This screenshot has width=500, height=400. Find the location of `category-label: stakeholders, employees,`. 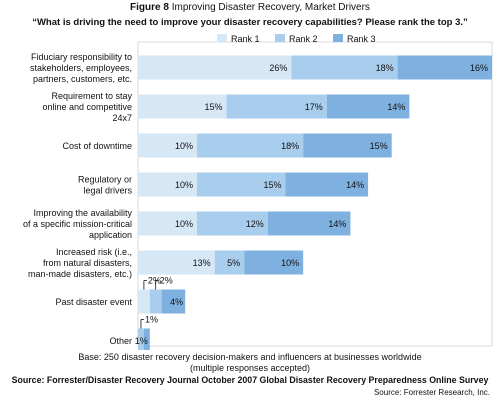

category-label: stakeholders, employees, is located at coordinates (81, 68).